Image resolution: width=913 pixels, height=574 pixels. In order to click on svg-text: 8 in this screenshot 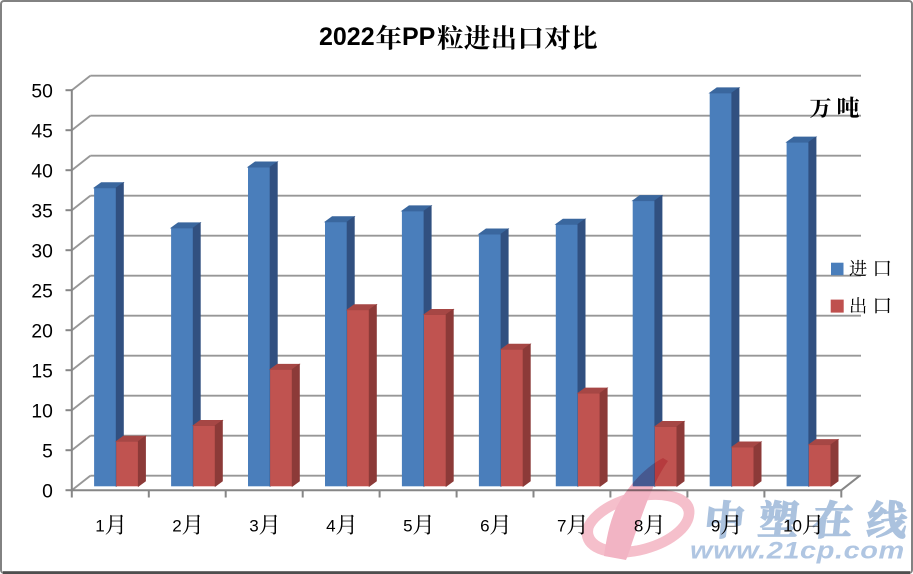, I will do `click(638, 525)`.